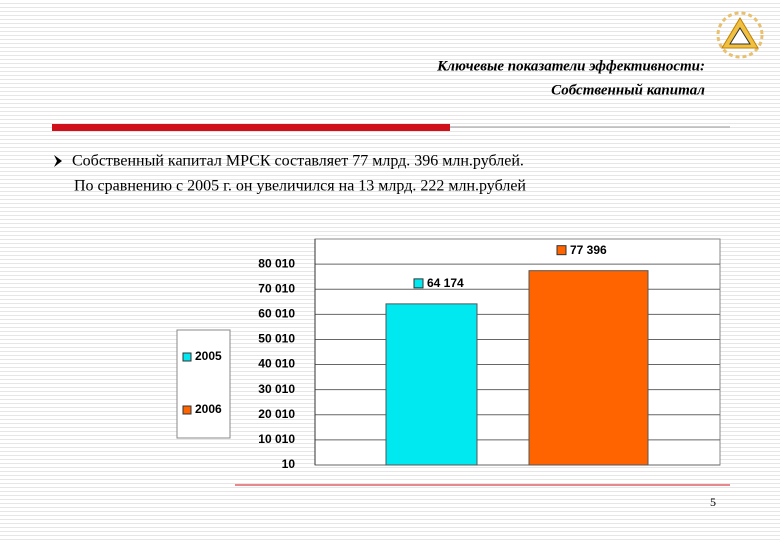 This screenshot has width=780, height=540. Describe the element at coordinates (208, 356) in the screenshot. I see `legend-label: 2005` at that location.